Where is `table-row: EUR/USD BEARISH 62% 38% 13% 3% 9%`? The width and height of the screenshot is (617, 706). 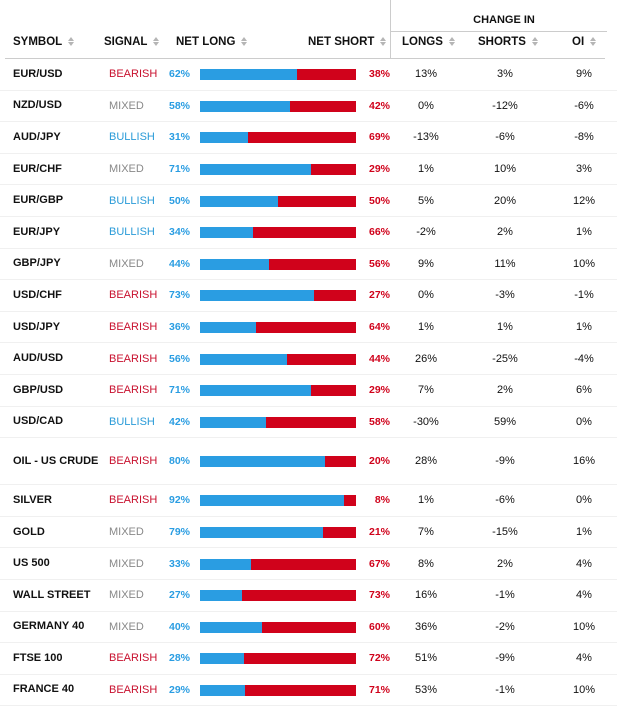 table-row: EUR/USD BEARISH 62% 38% 13% 3% 9% is located at coordinates (308, 75).